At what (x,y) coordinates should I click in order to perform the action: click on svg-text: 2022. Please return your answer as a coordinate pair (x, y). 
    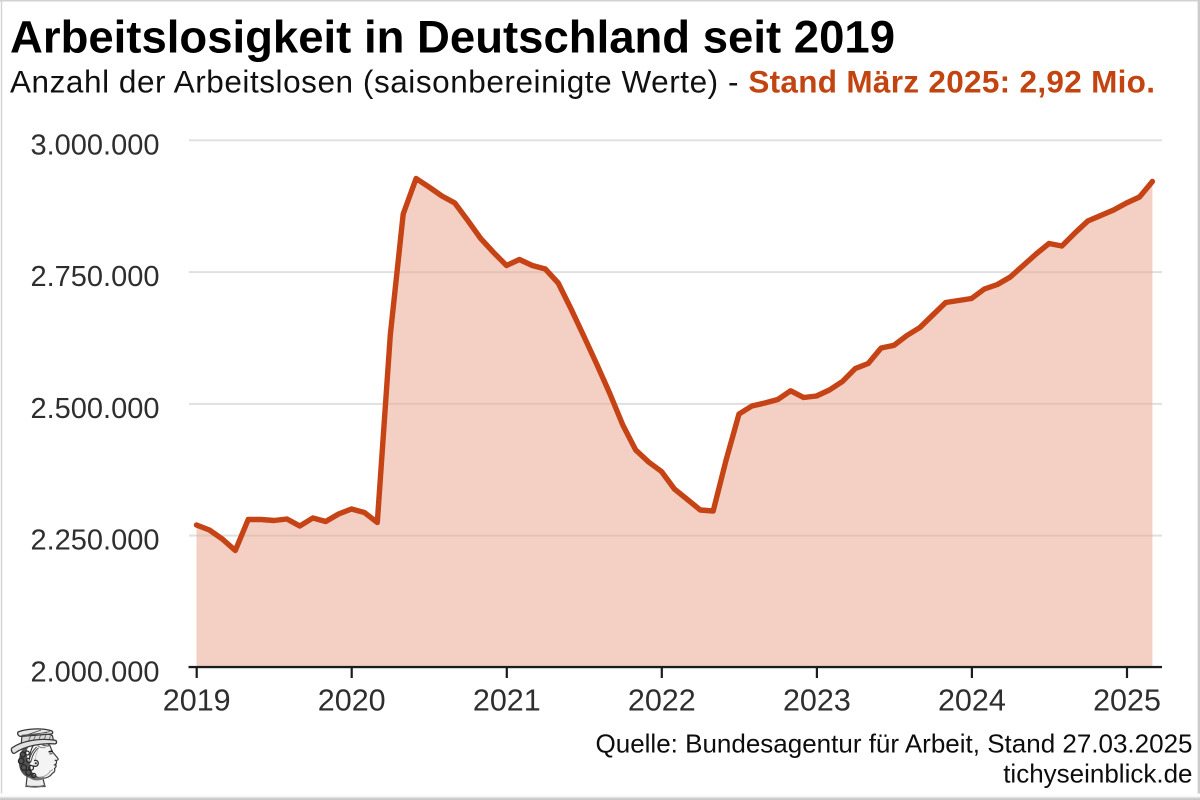
    Looking at the image, I should click on (662, 701).